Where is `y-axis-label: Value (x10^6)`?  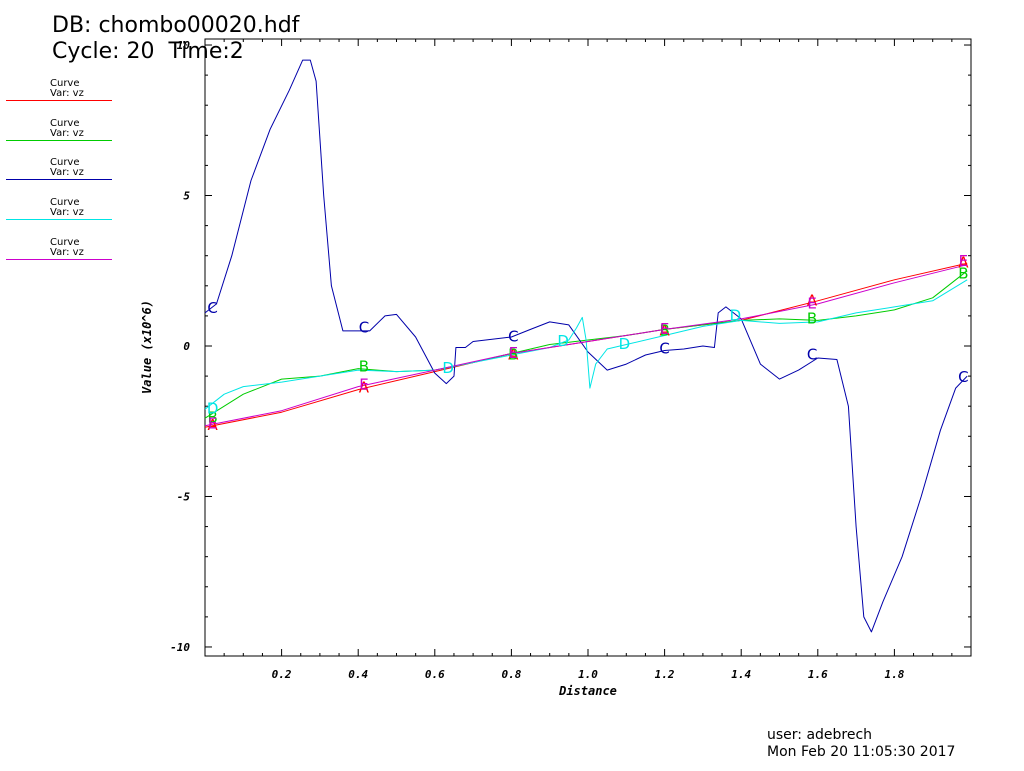
y-axis-label: Value (x10^6) is located at coordinates (147, 347).